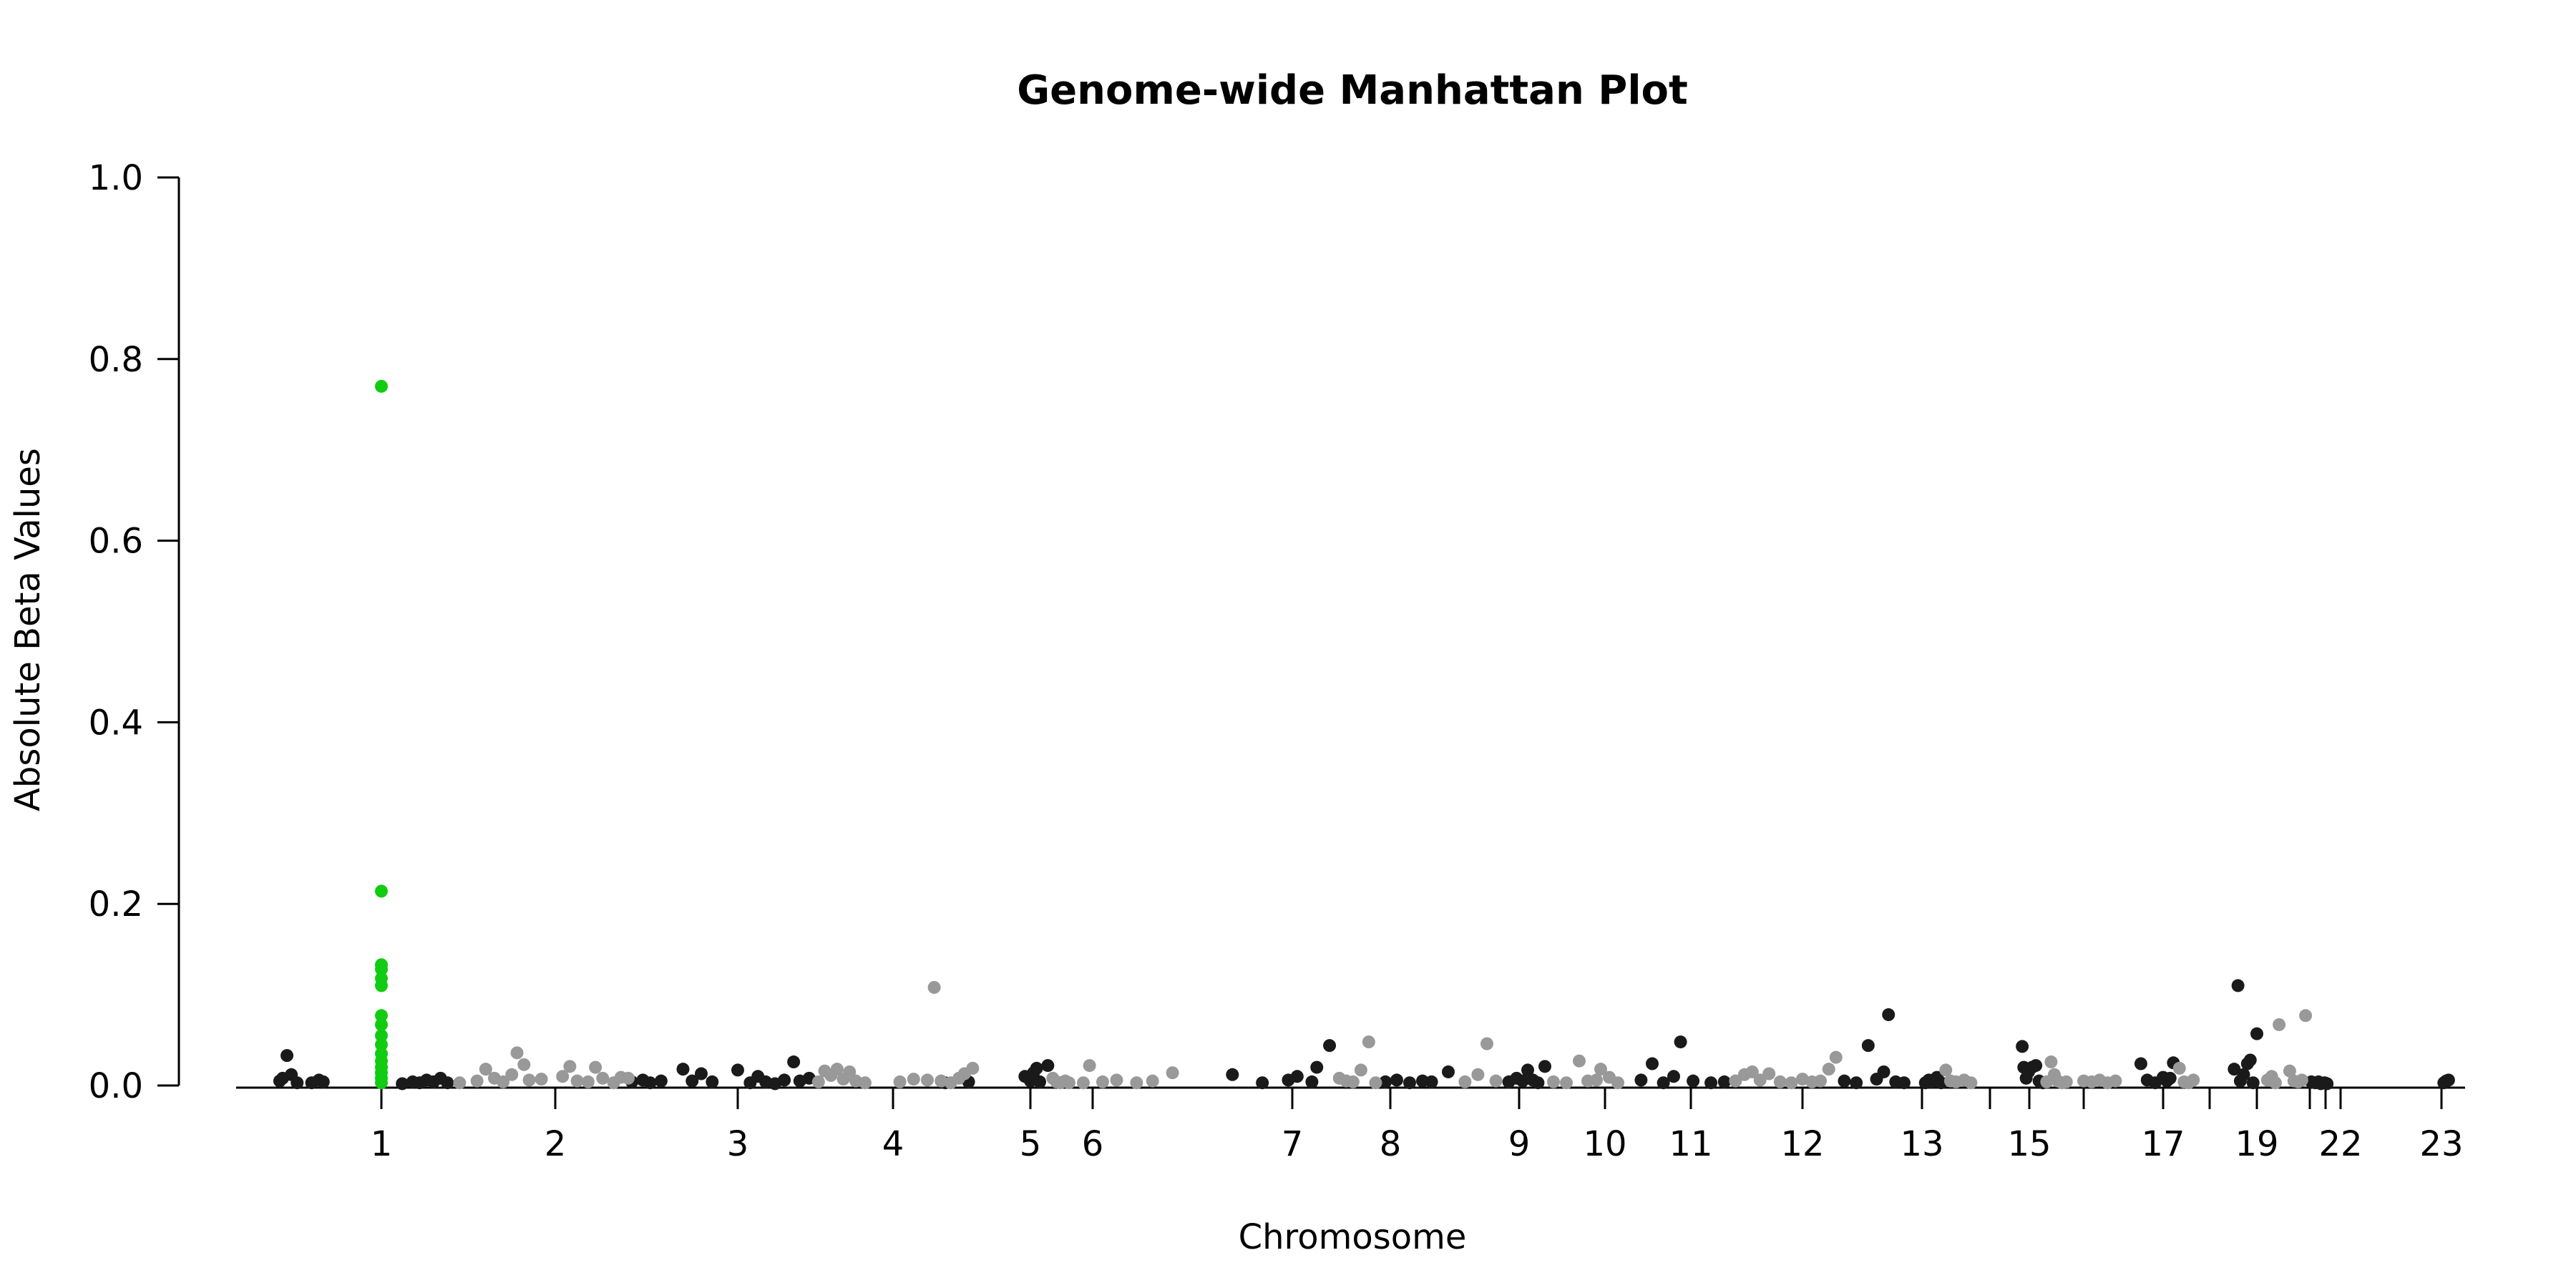 The image size is (2576, 1288). I want to click on x-tick-label: 7, so click(1293, 1144).